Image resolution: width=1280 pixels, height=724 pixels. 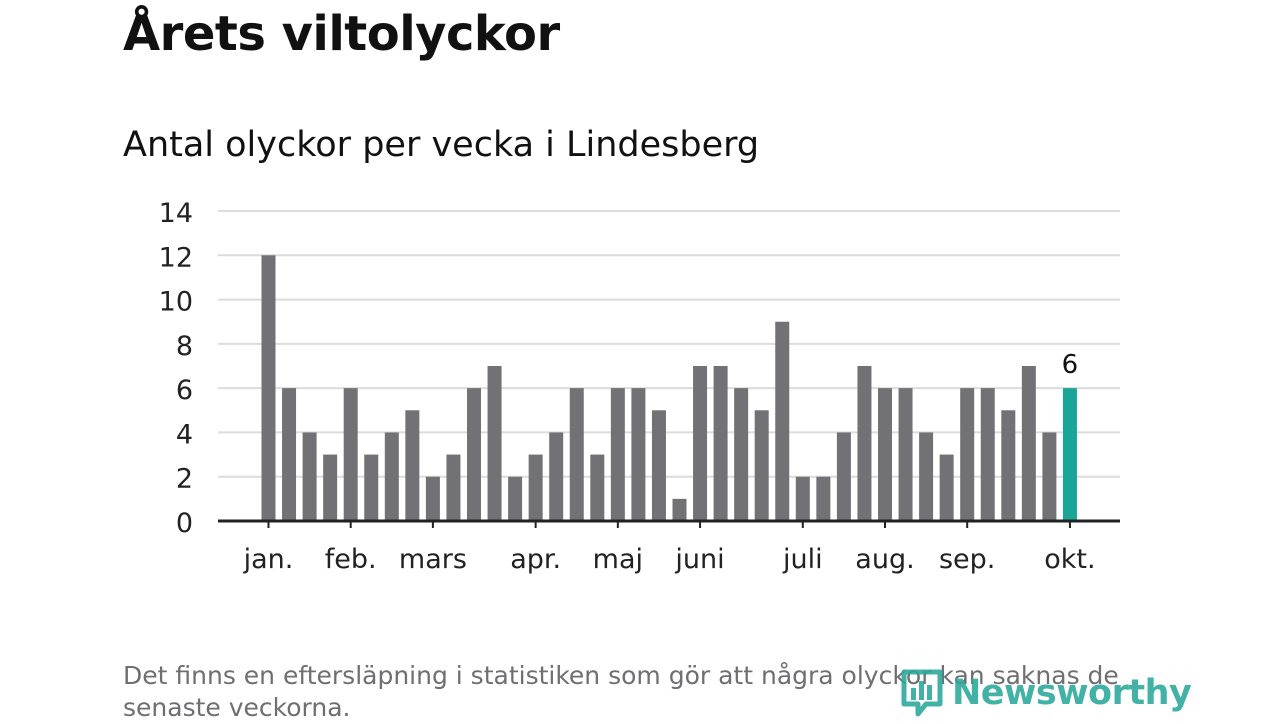 I want to click on x-axis: jan. feb. mars apr. maj juni juli aug. sep. okt., so click(x=669, y=547).